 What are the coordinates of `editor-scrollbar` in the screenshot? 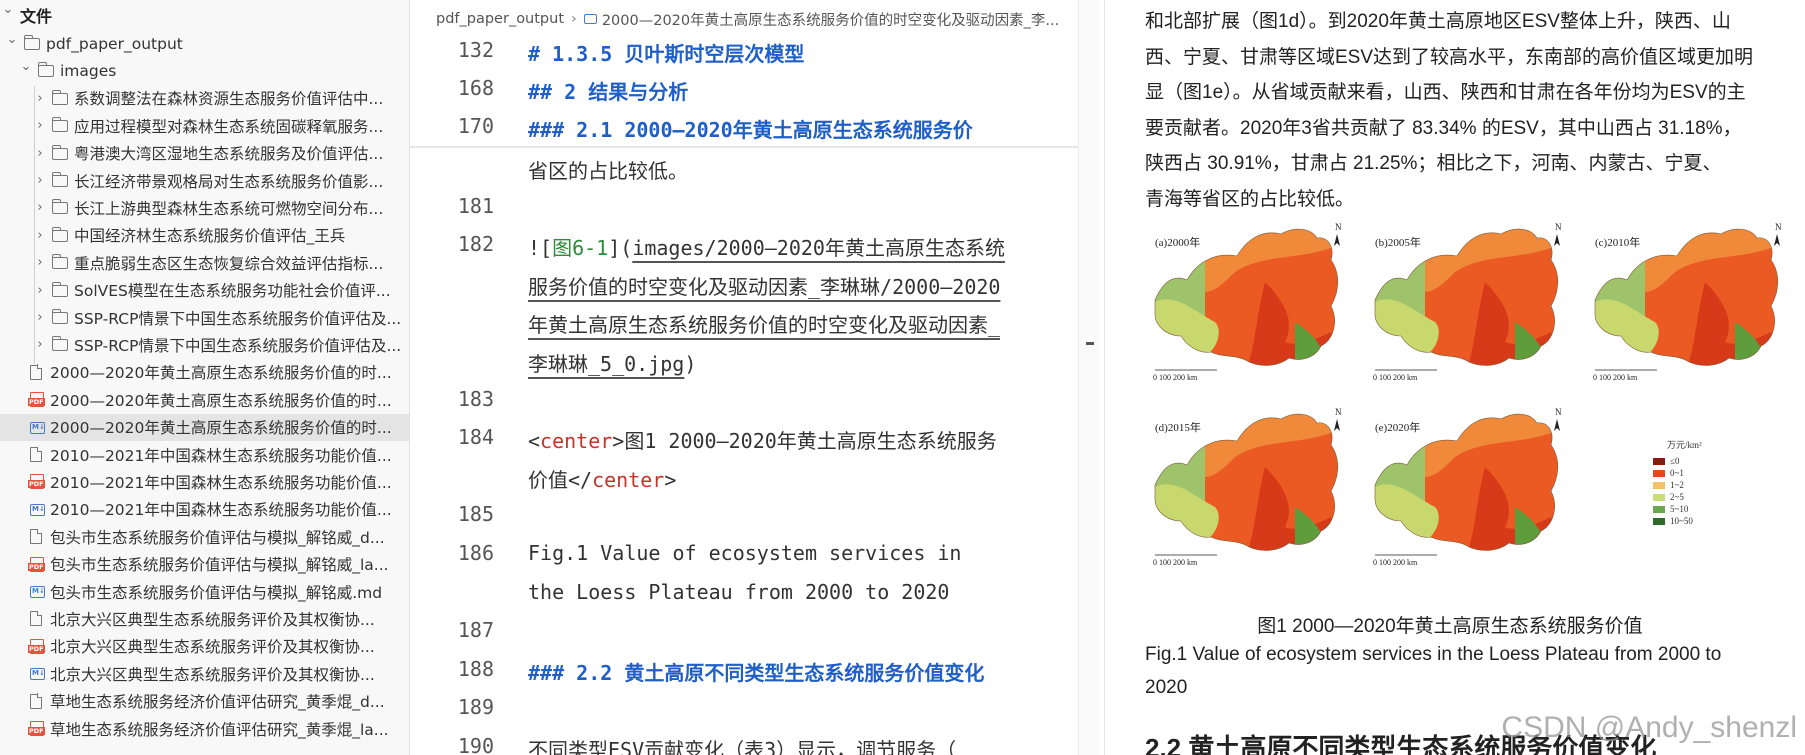 It's located at (1089, 377).